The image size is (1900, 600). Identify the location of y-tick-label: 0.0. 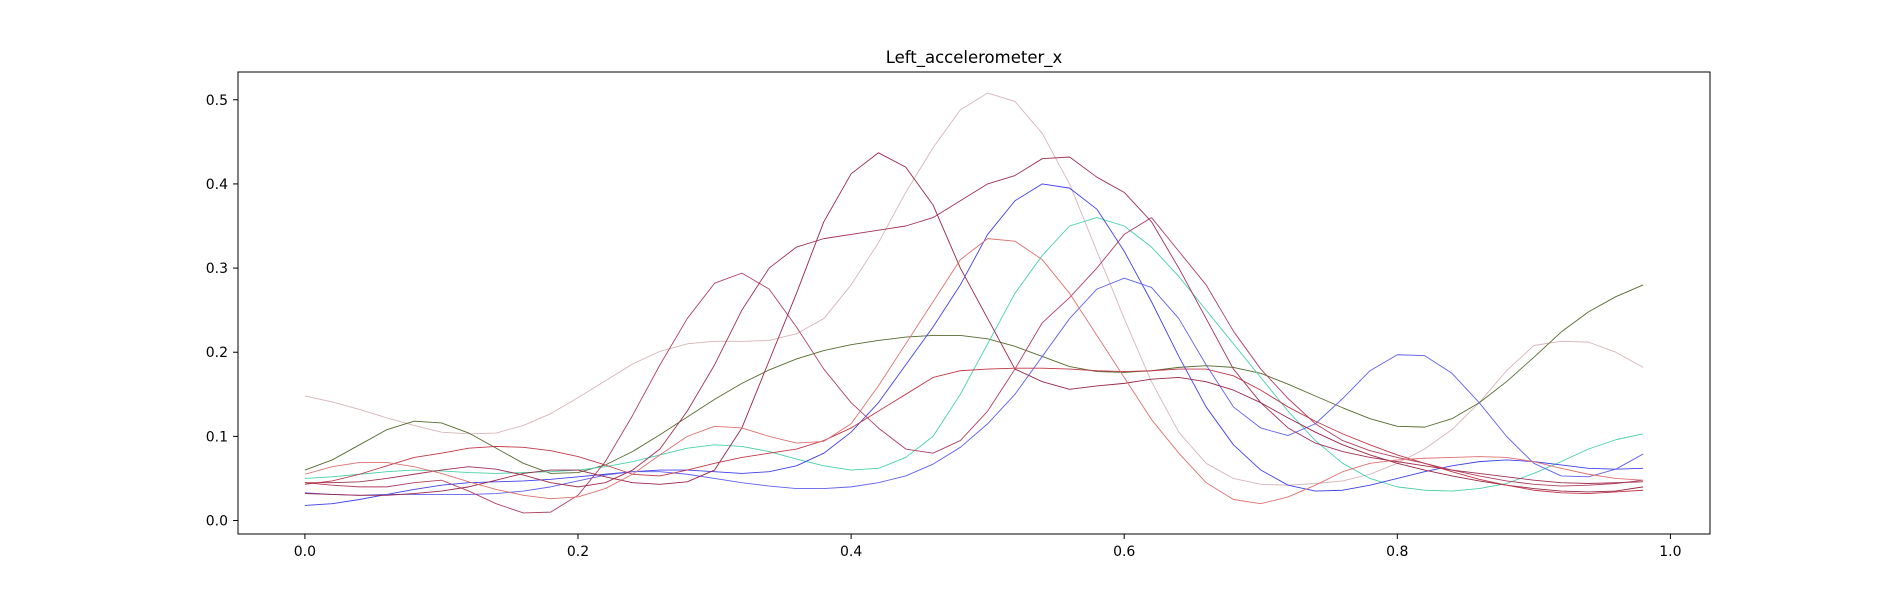
(217, 522).